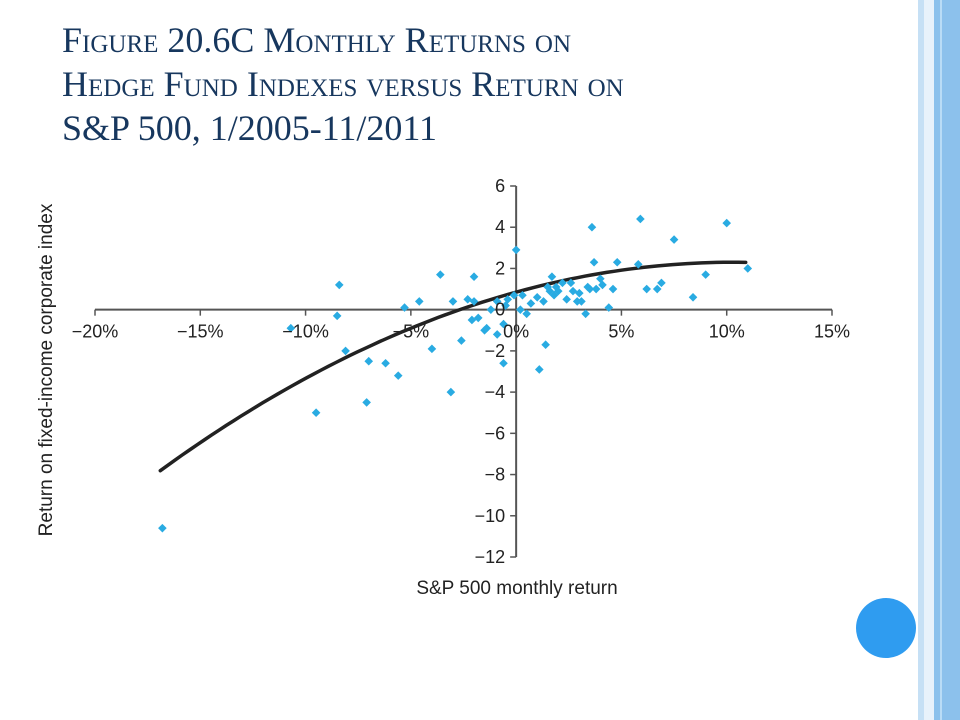 The width and height of the screenshot is (960, 720). I want to click on y-tick-label: 4, so click(500, 227).